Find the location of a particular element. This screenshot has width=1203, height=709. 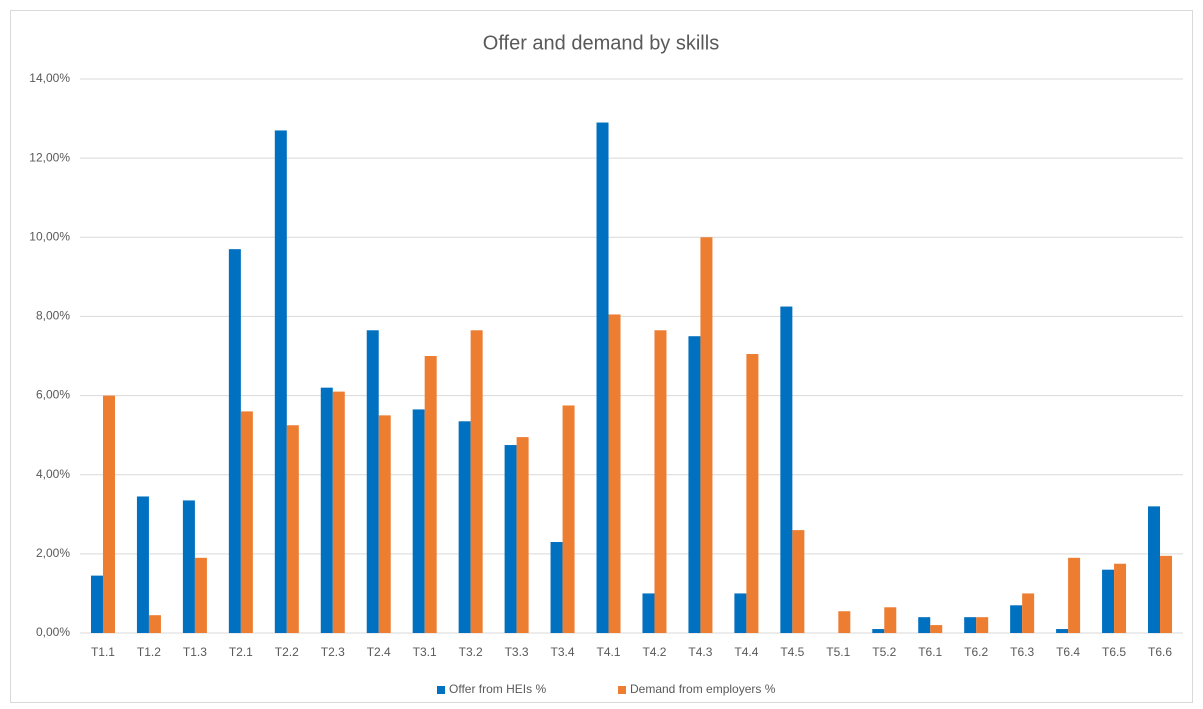

x-tick-label: T3.3 is located at coordinates (517, 652).